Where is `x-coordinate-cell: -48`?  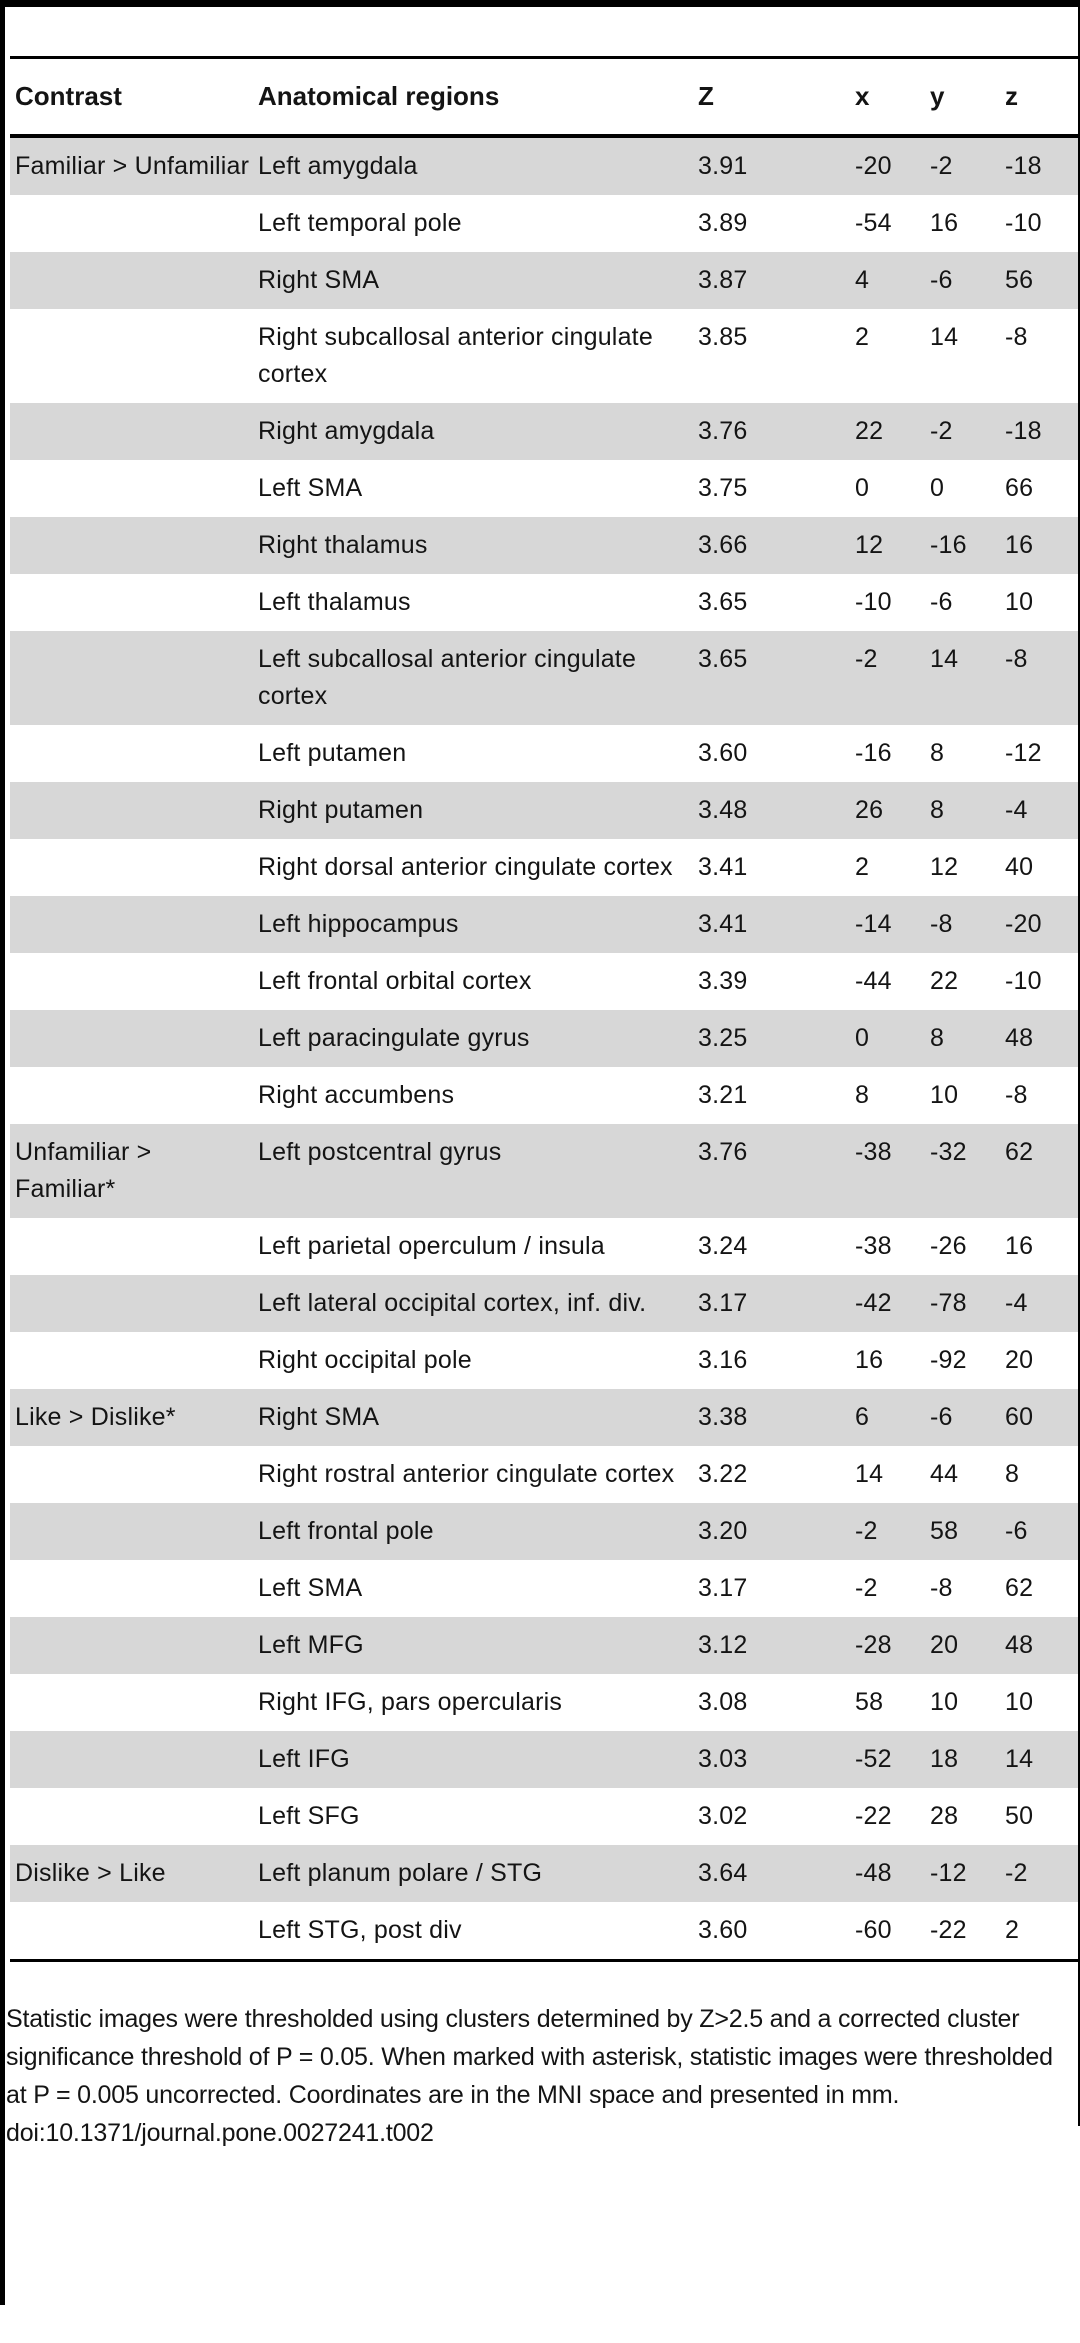 x-coordinate-cell: -48 is located at coordinates (873, 1873).